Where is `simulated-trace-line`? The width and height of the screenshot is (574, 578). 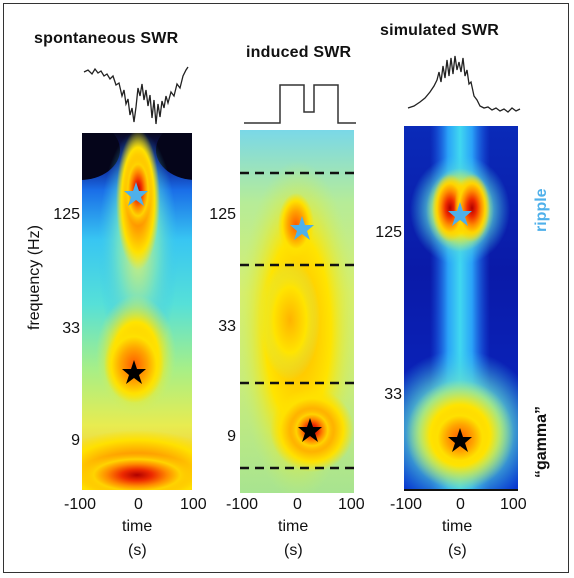 simulated-trace-line is located at coordinates (464, 84).